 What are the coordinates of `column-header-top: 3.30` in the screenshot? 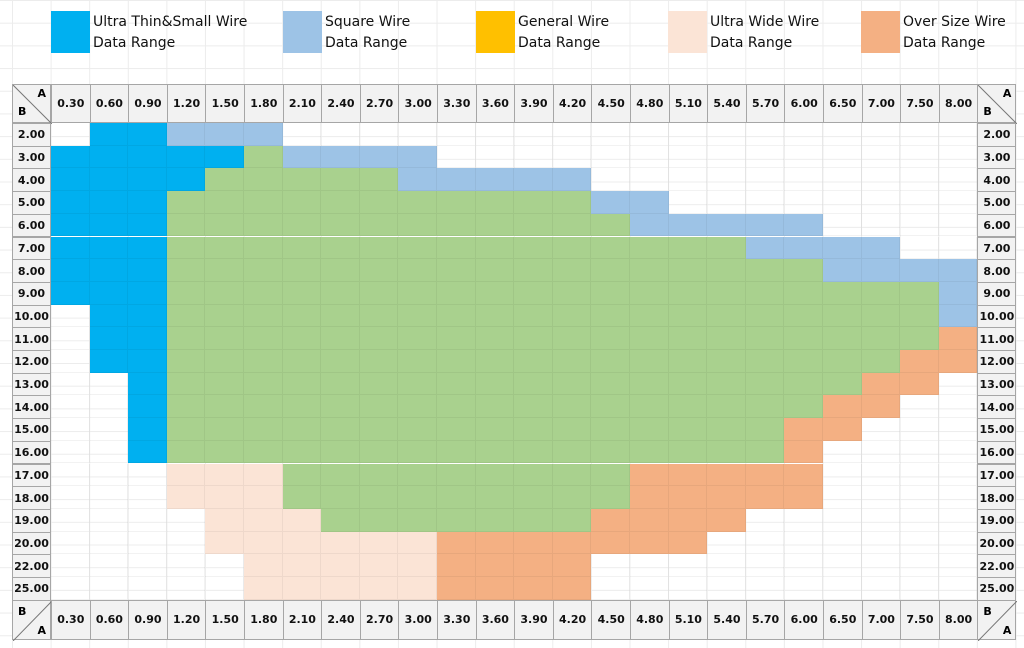 It's located at (457, 103).